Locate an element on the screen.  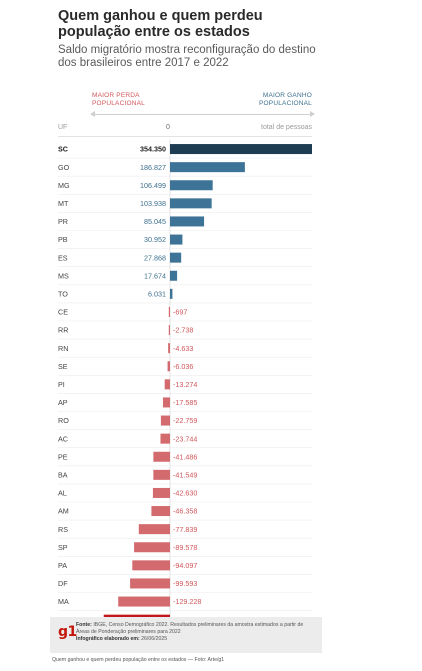
bar-rn is located at coordinates (169, 348).